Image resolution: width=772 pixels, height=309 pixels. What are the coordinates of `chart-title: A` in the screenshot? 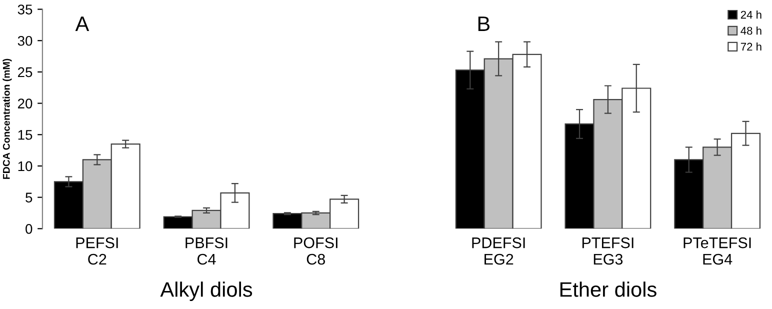 It's located at (82, 23).